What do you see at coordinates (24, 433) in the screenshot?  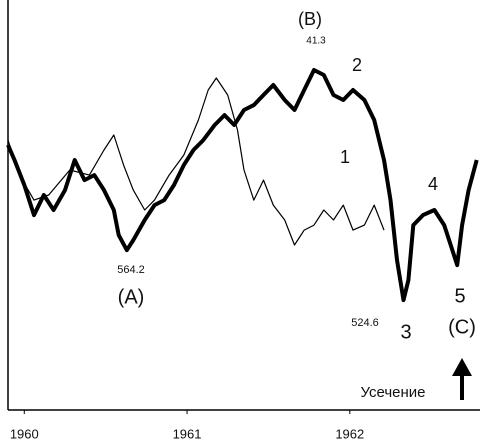 I see `x-tick-label: 1960` at bounding box center [24, 433].